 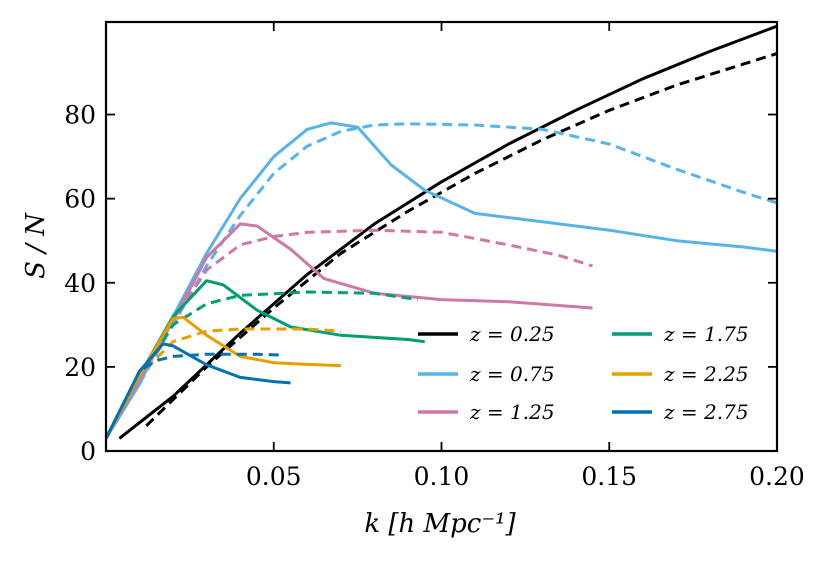 I want to click on y-tick-label: 40, so click(x=80, y=283).